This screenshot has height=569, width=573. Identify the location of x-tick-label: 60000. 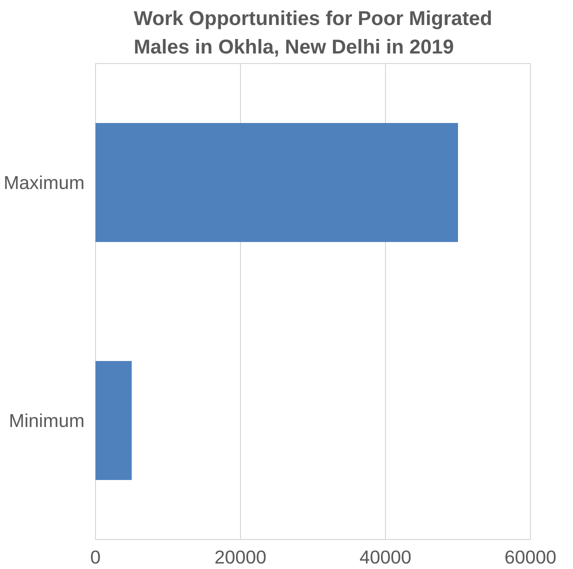
(530, 557).